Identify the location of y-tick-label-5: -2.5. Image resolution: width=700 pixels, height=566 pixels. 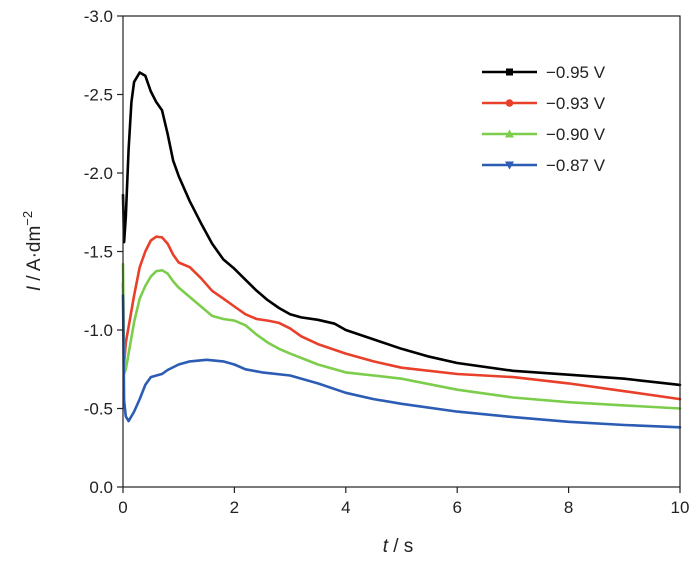
(98, 95).